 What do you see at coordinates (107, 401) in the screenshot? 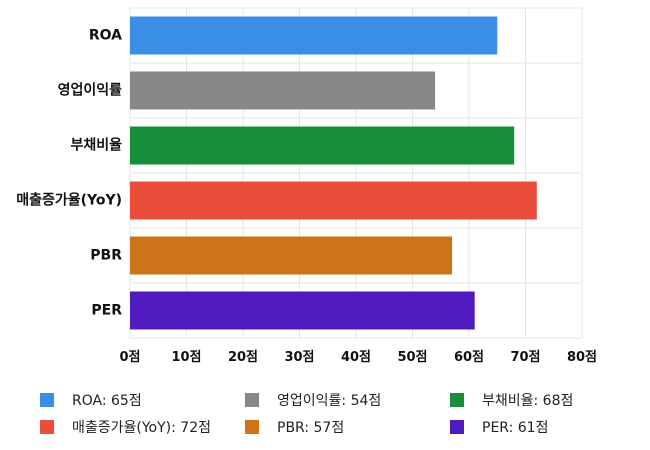
I see `legend-label-0: ROA: 65점` at bounding box center [107, 401].